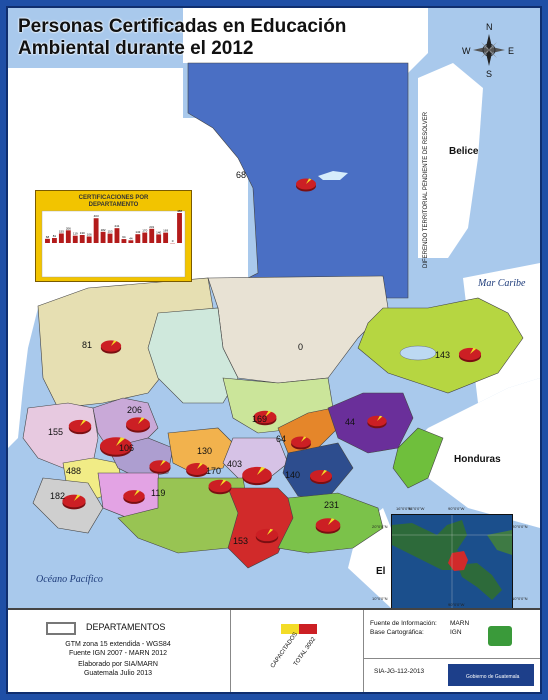 This screenshot has height=700, width=548. Describe the element at coordinates (89, 234) in the screenshot. I see `bar-value-6: 106` at that location.